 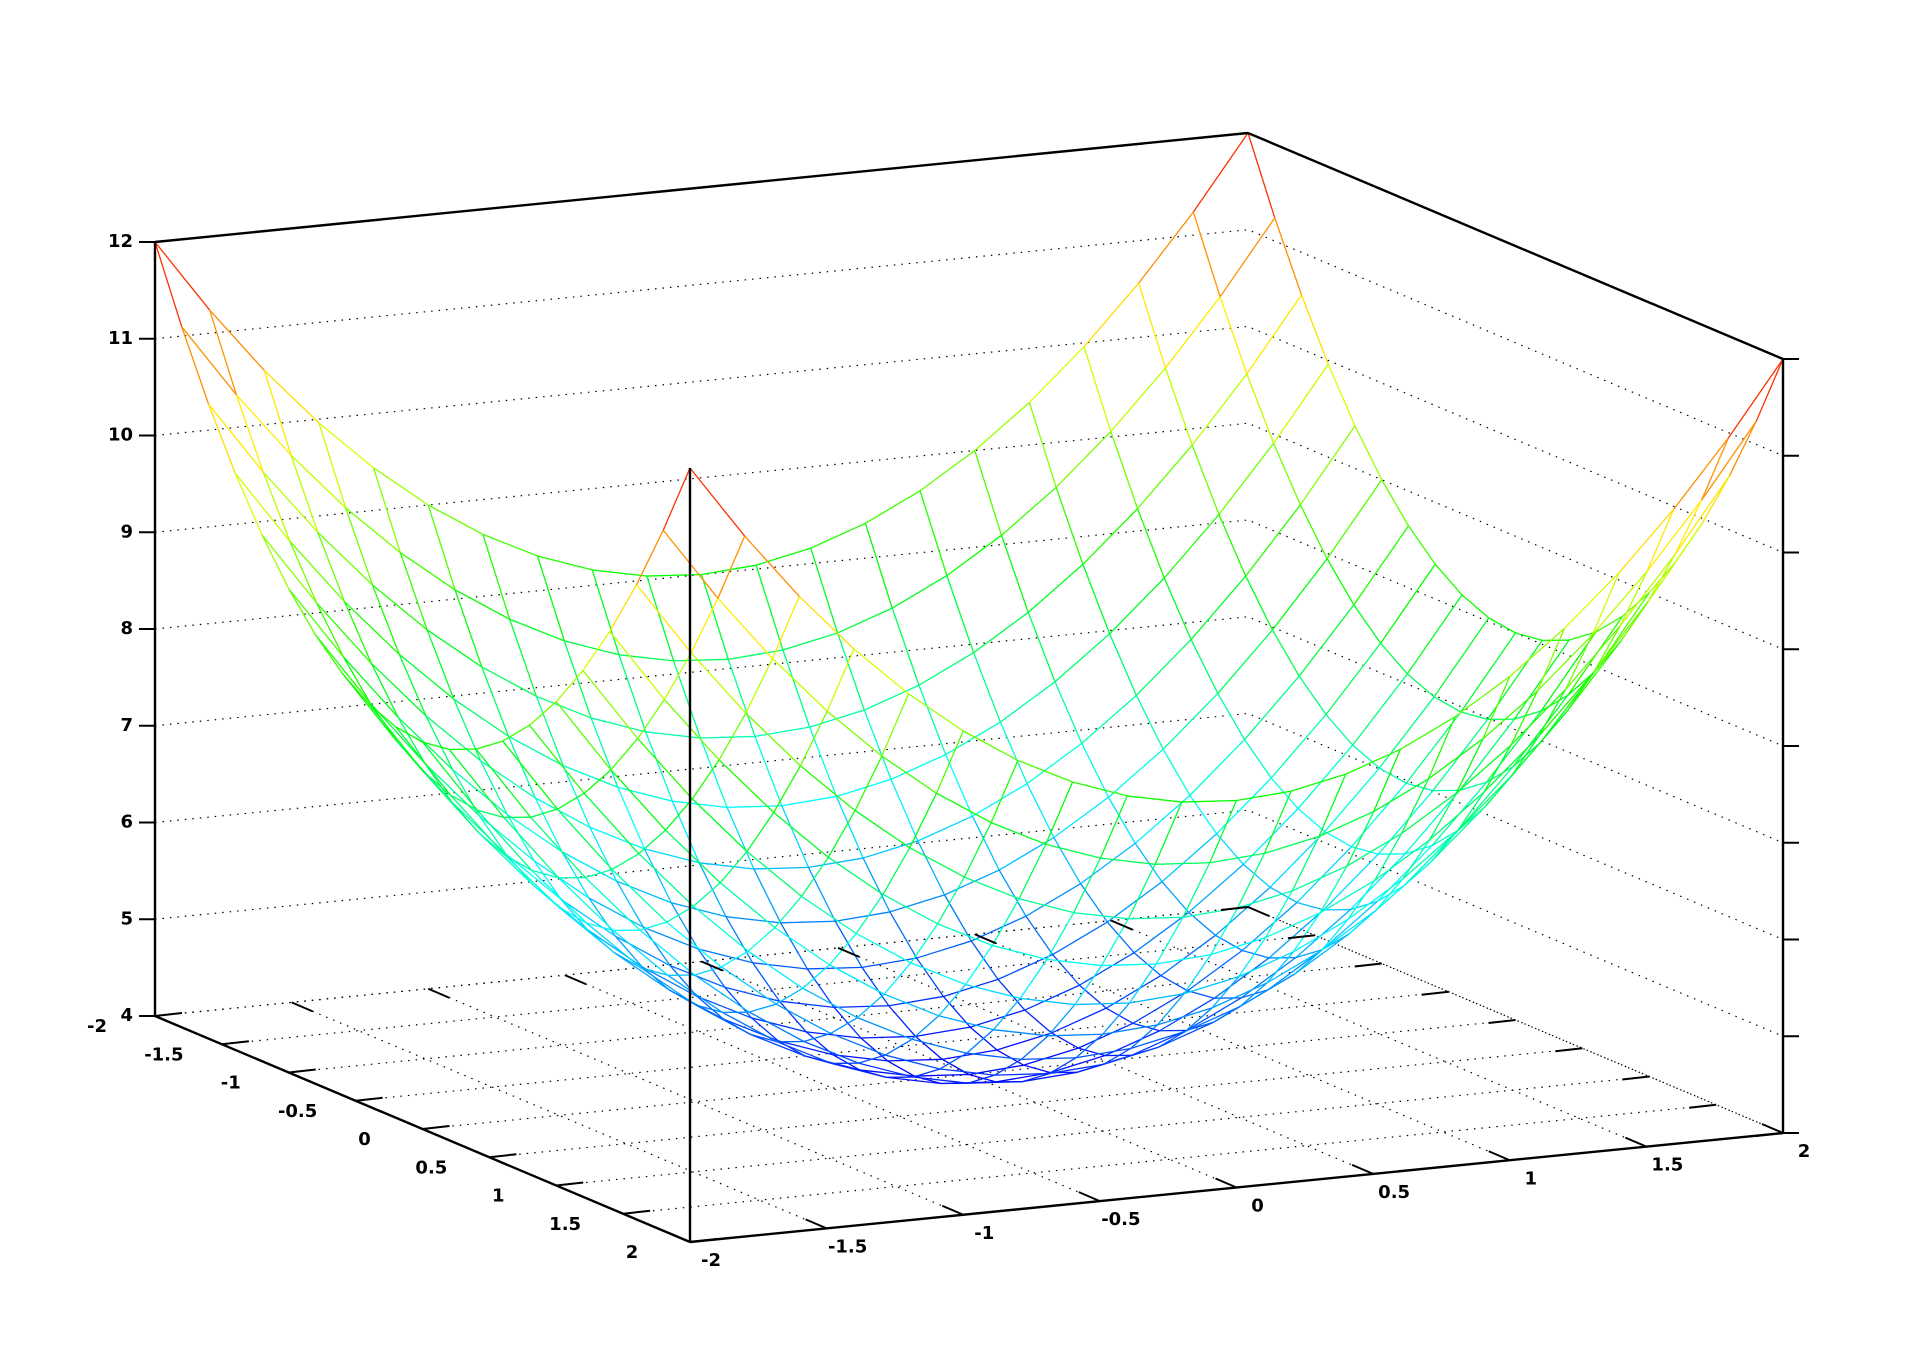 I want to click on y-tick-label: 1.5, so click(x=565, y=1224).